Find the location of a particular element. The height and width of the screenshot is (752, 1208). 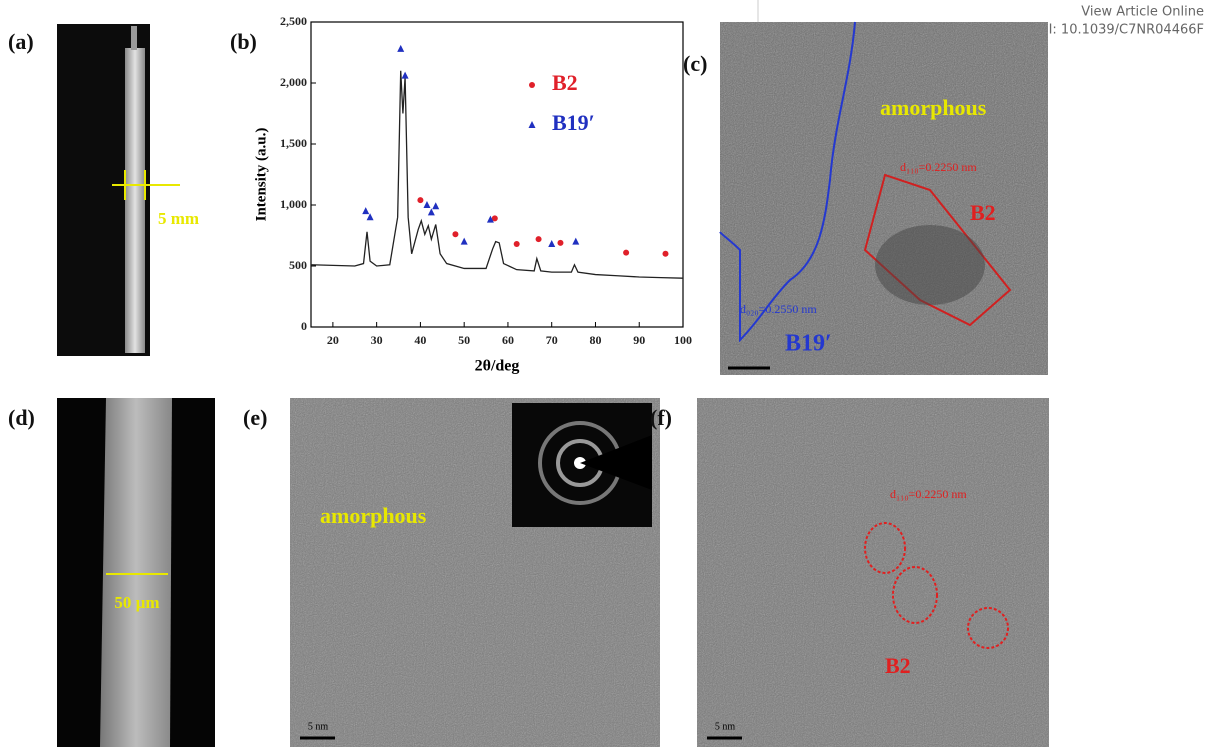

spacing-label: d₀₂₀=0.2550 nm is located at coordinates (778, 309).